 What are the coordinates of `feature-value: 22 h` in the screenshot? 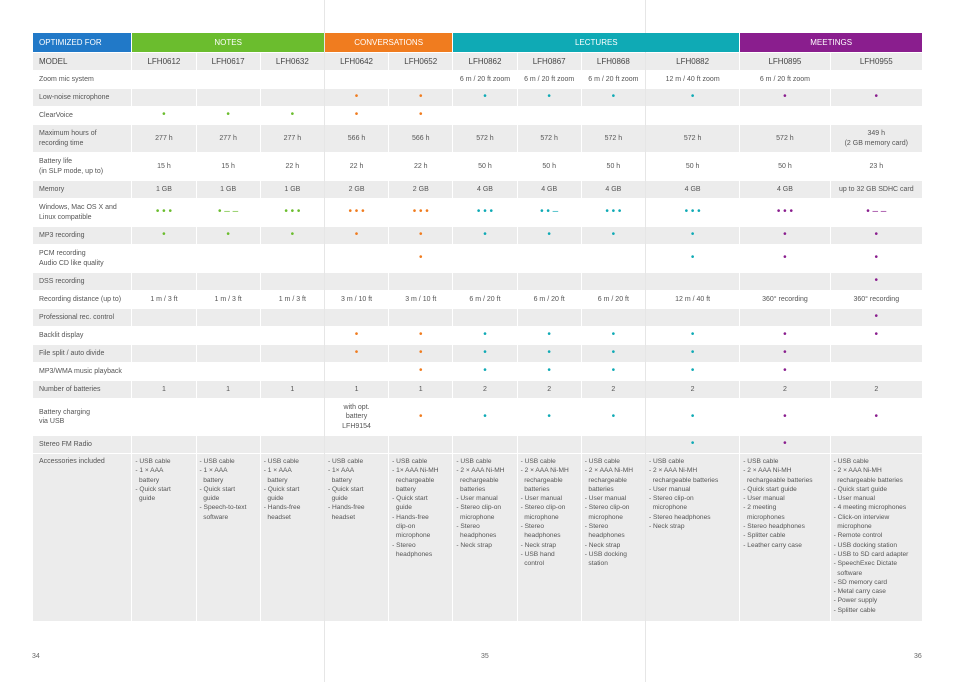 It's located at (421, 166).